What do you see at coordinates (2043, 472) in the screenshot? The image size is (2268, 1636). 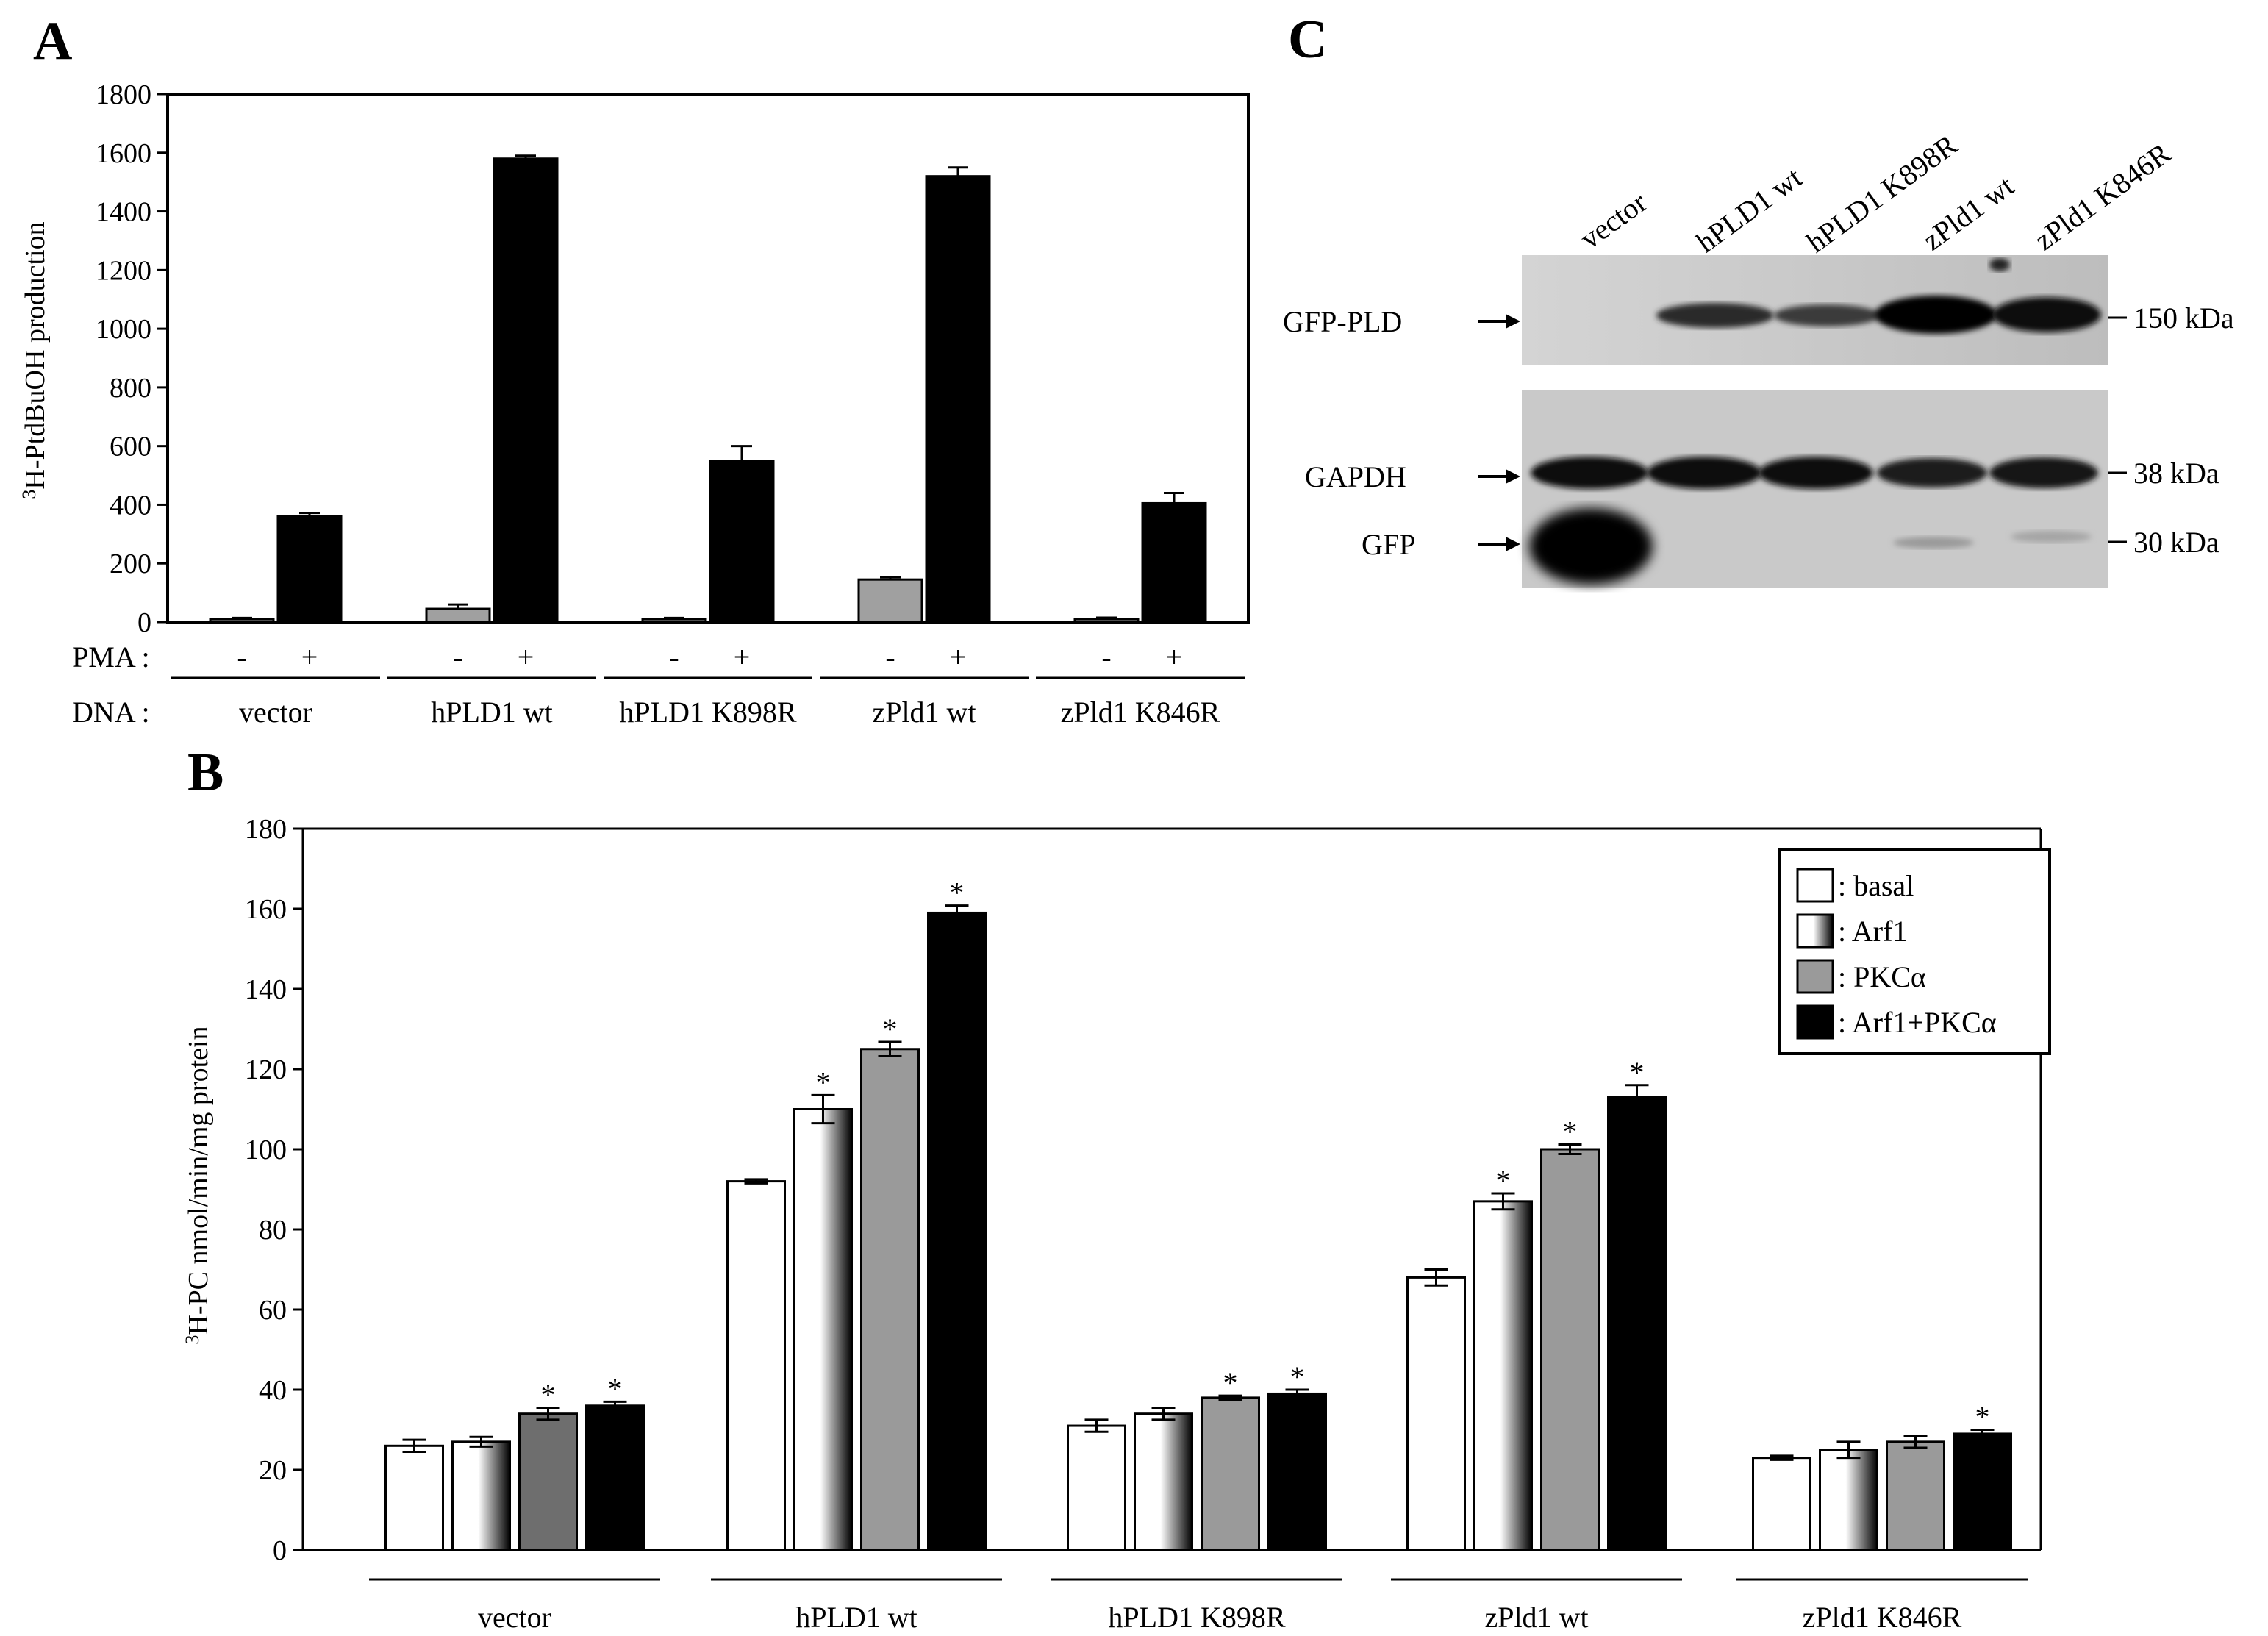 I see `band-gapdh-zpld1-k846r` at bounding box center [2043, 472].